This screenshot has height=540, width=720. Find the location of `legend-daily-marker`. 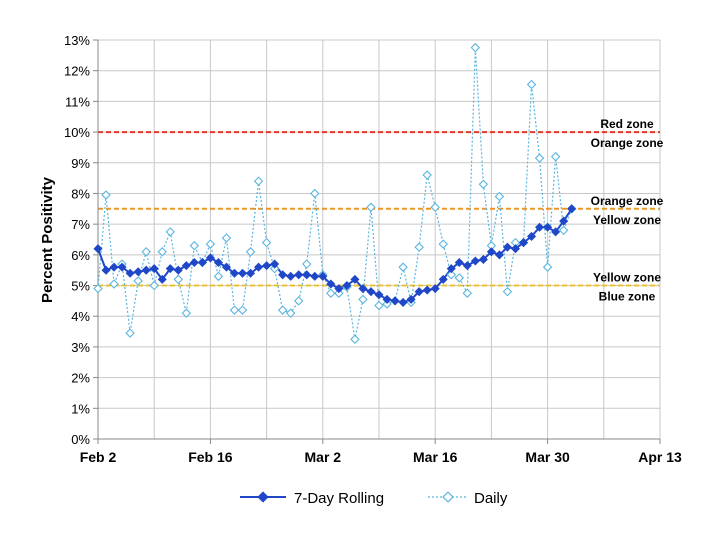

legend-daily-marker is located at coordinates (448, 497).